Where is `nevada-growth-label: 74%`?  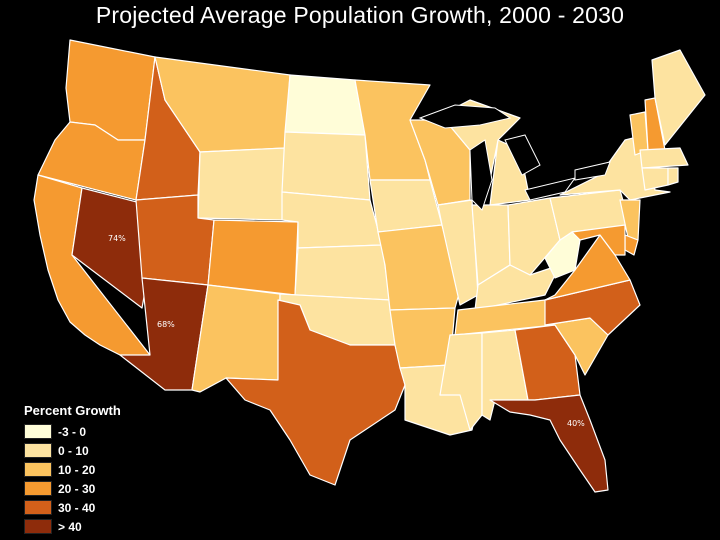 nevada-growth-label: 74% is located at coordinates (117, 238).